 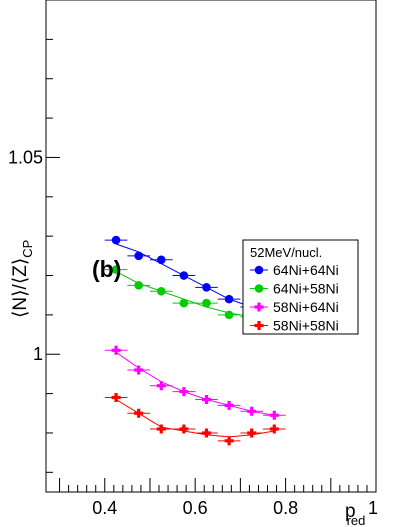 What do you see at coordinates (20, 288) in the screenshot?
I see `y-axis-label-main: ⟨N⟩/⟨Z⟩` at bounding box center [20, 288].